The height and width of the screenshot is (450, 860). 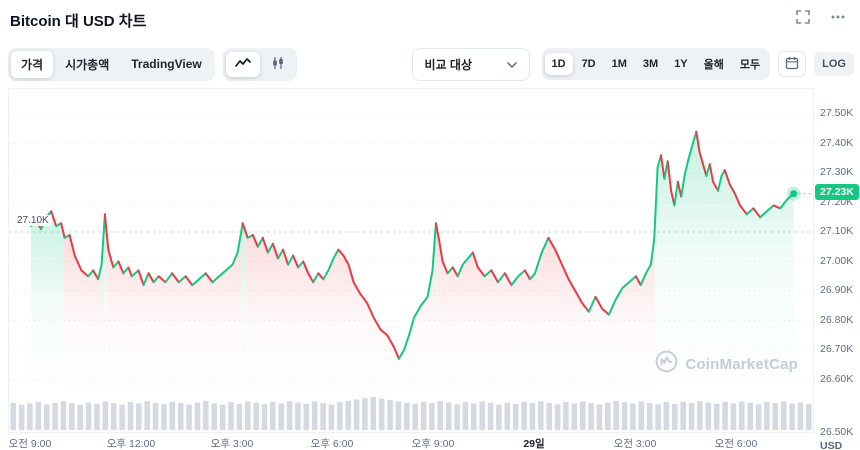 What do you see at coordinates (635, 444) in the screenshot?
I see `x-axis-label: 오전 3:00` at bounding box center [635, 444].